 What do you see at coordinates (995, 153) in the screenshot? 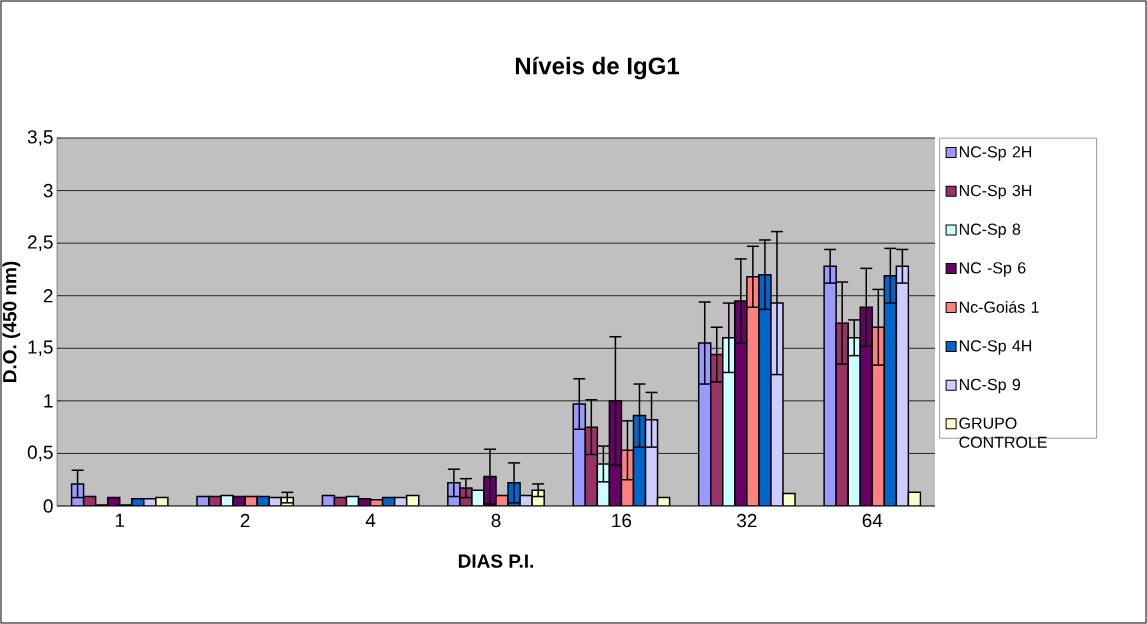
I see `legend-label: NC-Sp 2H` at bounding box center [995, 153].